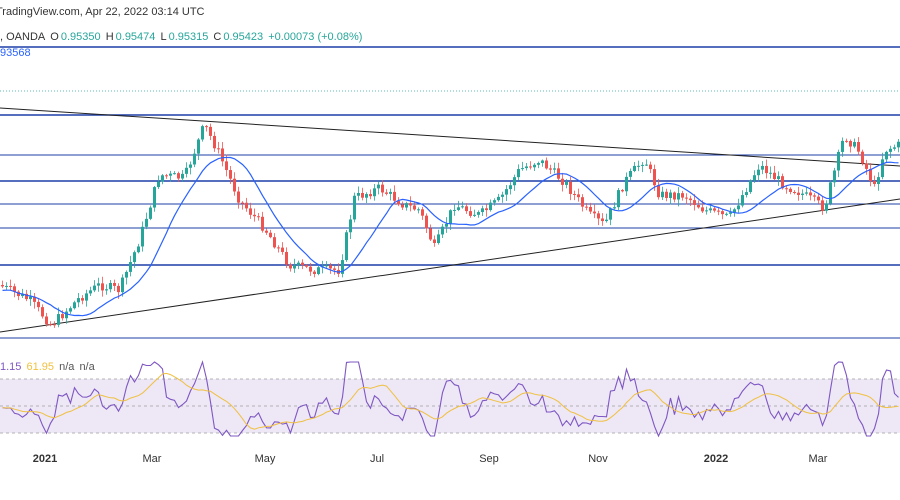 This screenshot has width=900, height=500. What do you see at coordinates (80, 37) in the screenshot?
I see `open-value: 0.95350` at bounding box center [80, 37].